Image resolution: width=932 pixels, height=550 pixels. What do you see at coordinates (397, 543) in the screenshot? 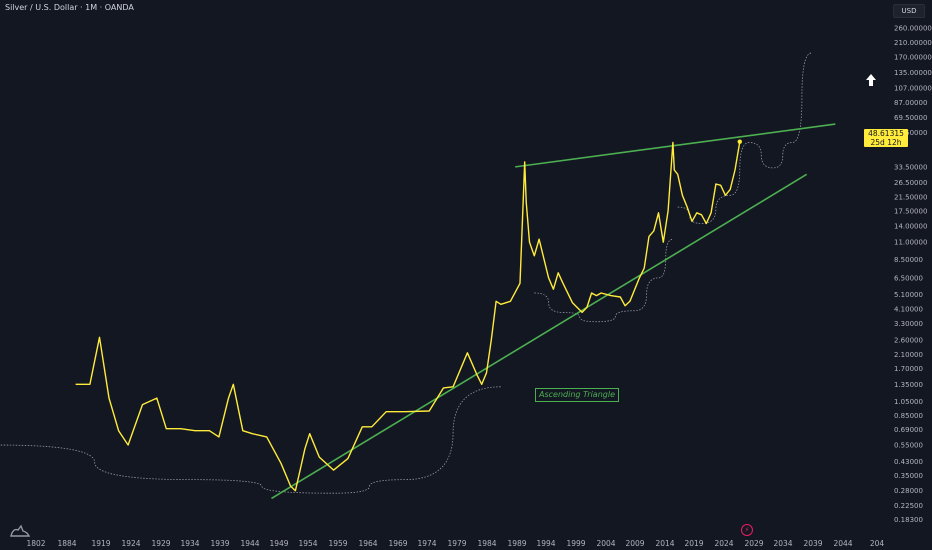
I see `x-tick-label: 1969` at bounding box center [397, 543].